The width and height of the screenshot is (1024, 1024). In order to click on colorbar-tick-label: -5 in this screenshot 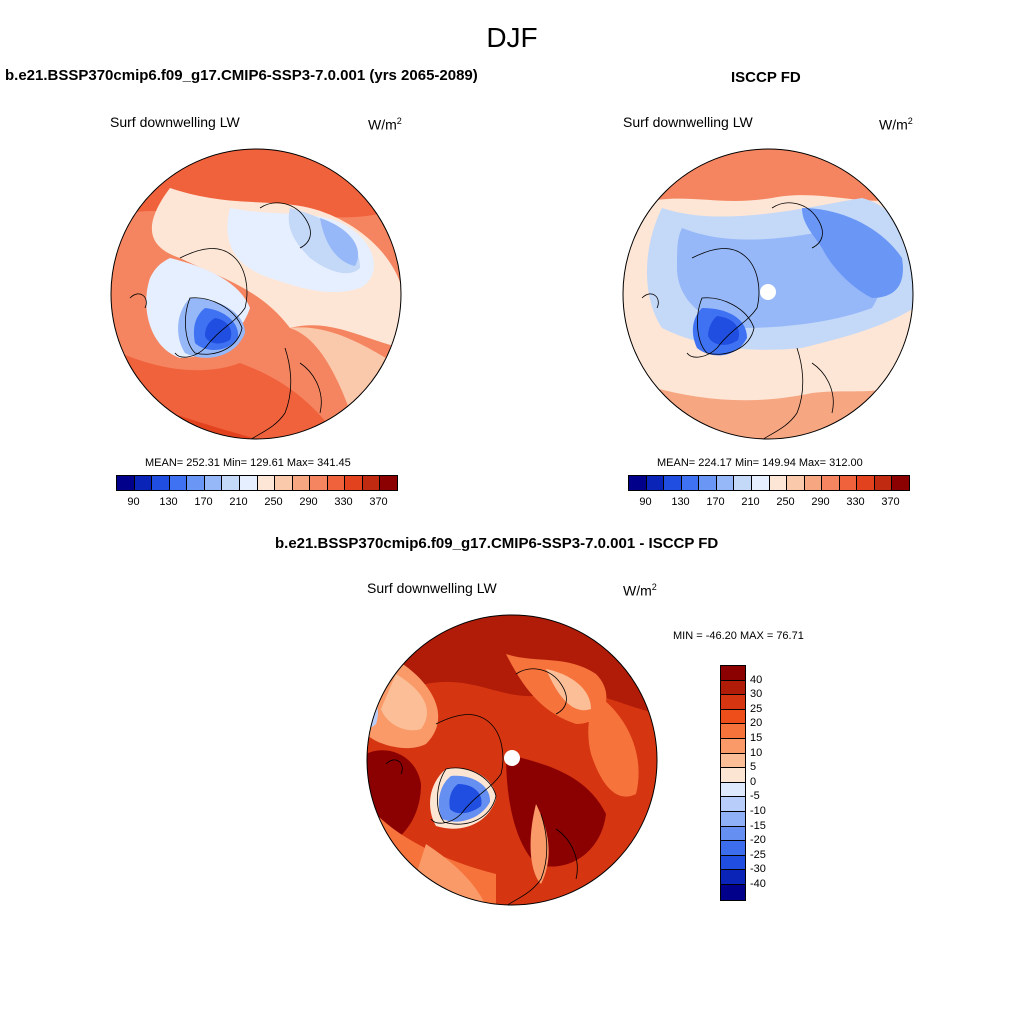, I will do `click(755, 796)`.